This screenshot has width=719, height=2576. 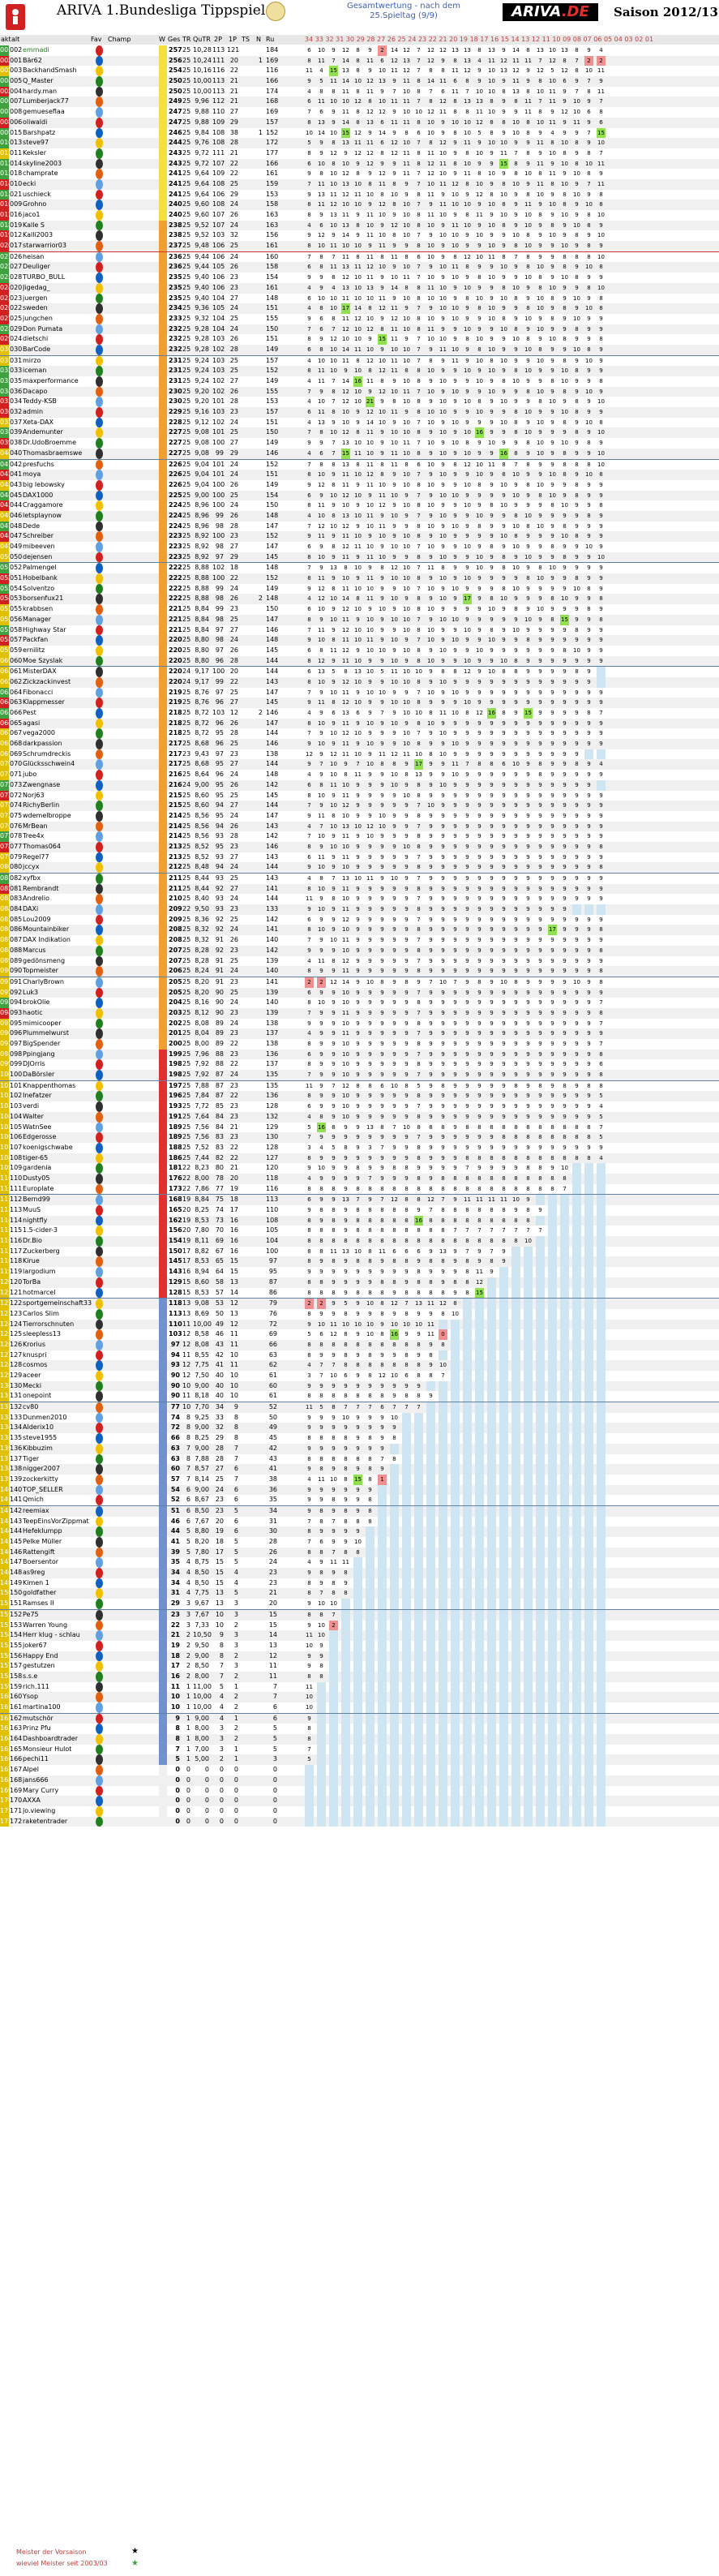 I want to click on player-name: Craggamore, so click(x=43, y=505).